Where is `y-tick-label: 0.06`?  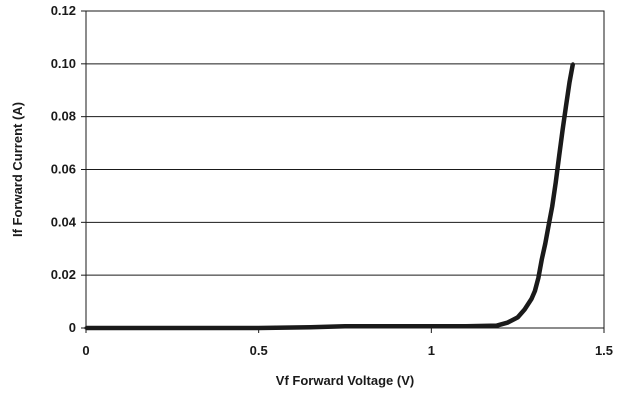
y-tick-label: 0.06 is located at coordinates (63, 169).